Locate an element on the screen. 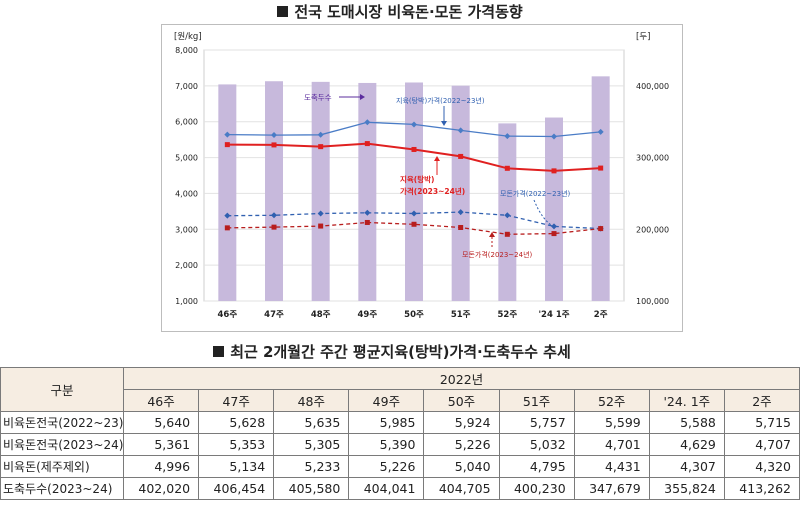  week-header-cell: 46주 is located at coordinates (161, 400).